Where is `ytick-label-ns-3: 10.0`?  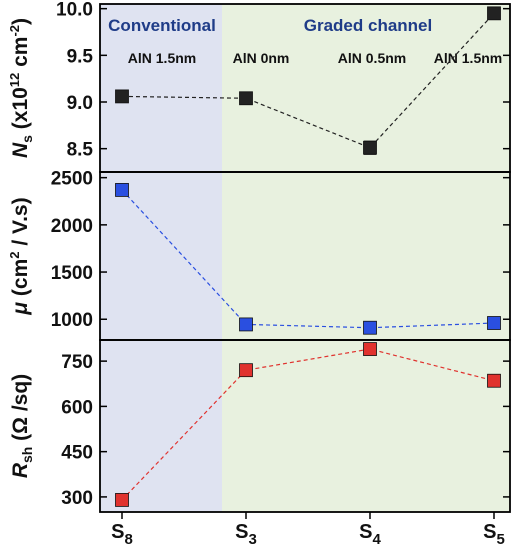
ytick-label-ns-3: 10.0 is located at coordinates (74, 10).